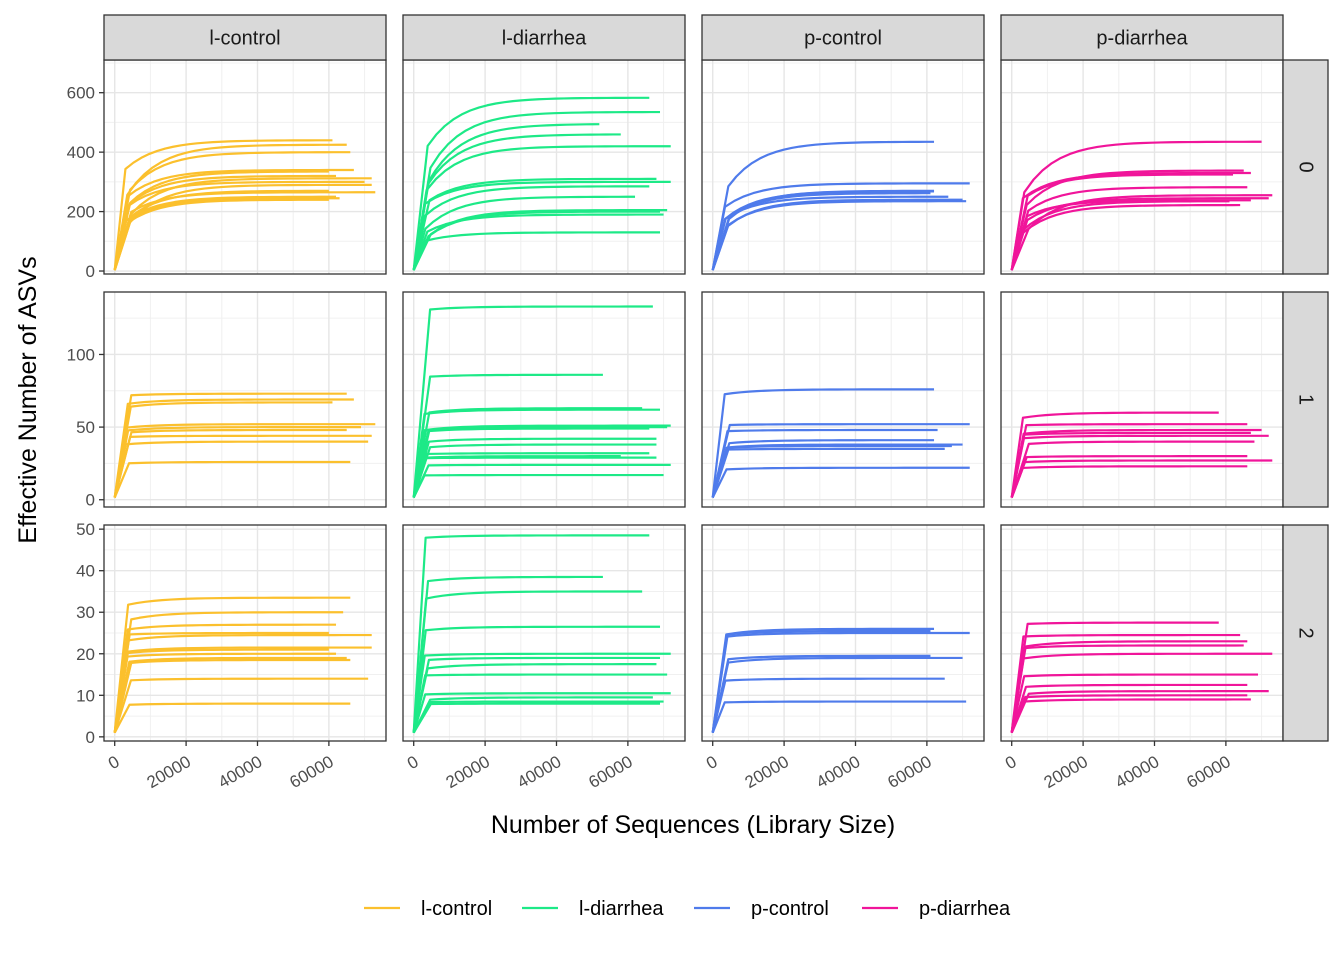 The image size is (1344, 960). I want to click on y-tick-label: 400, so click(81, 152).